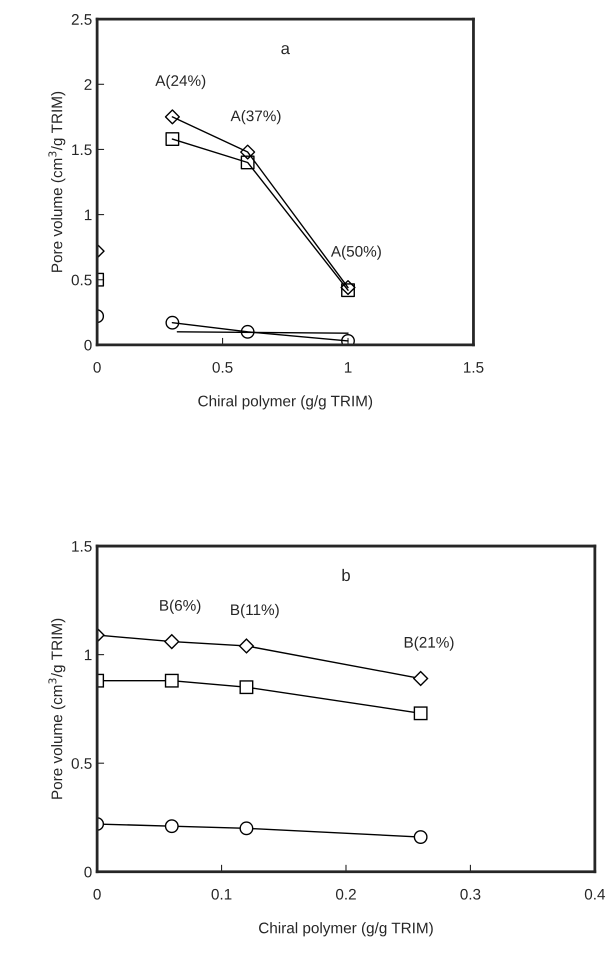  What do you see at coordinates (255, 611) in the screenshot?
I see `annotation: B(11%)` at bounding box center [255, 611].